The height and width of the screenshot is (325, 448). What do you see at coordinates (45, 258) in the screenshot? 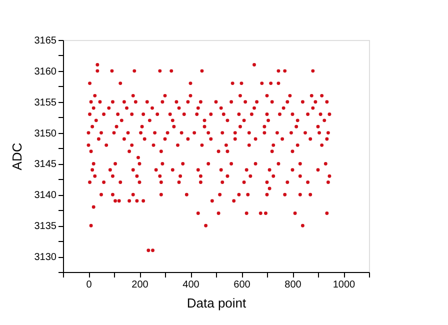
I see `y-tick-label: 3130` at bounding box center [45, 258].